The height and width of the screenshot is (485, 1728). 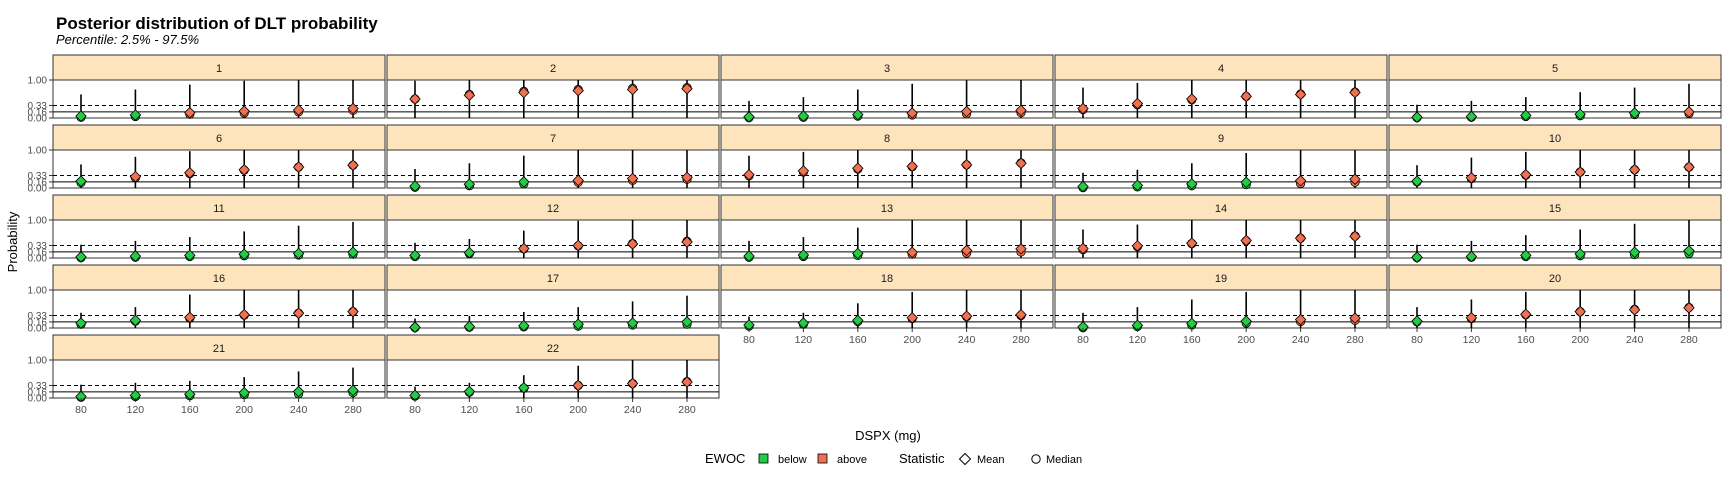 What do you see at coordinates (553, 139) in the screenshot?
I see `facet-strip-label: 7` at bounding box center [553, 139].